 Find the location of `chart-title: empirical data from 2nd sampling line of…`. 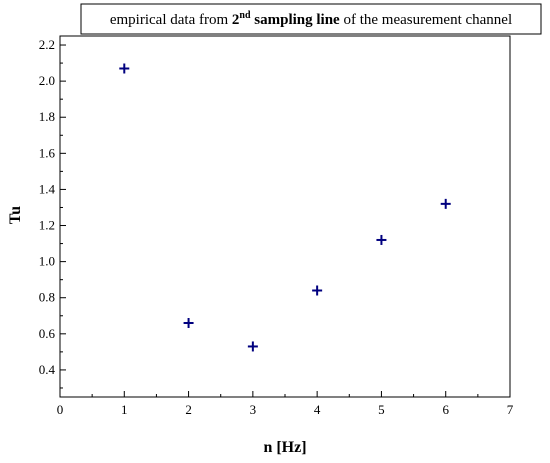

chart-title: empirical data from 2nd sampling line of… is located at coordinates (311, 19).